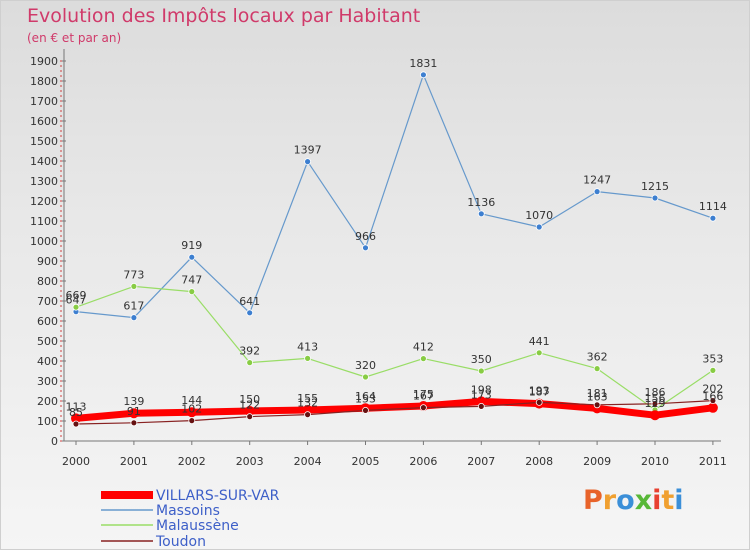 The image size is (750, 550). I want to click on data-label: 1215, so click(655, 186).